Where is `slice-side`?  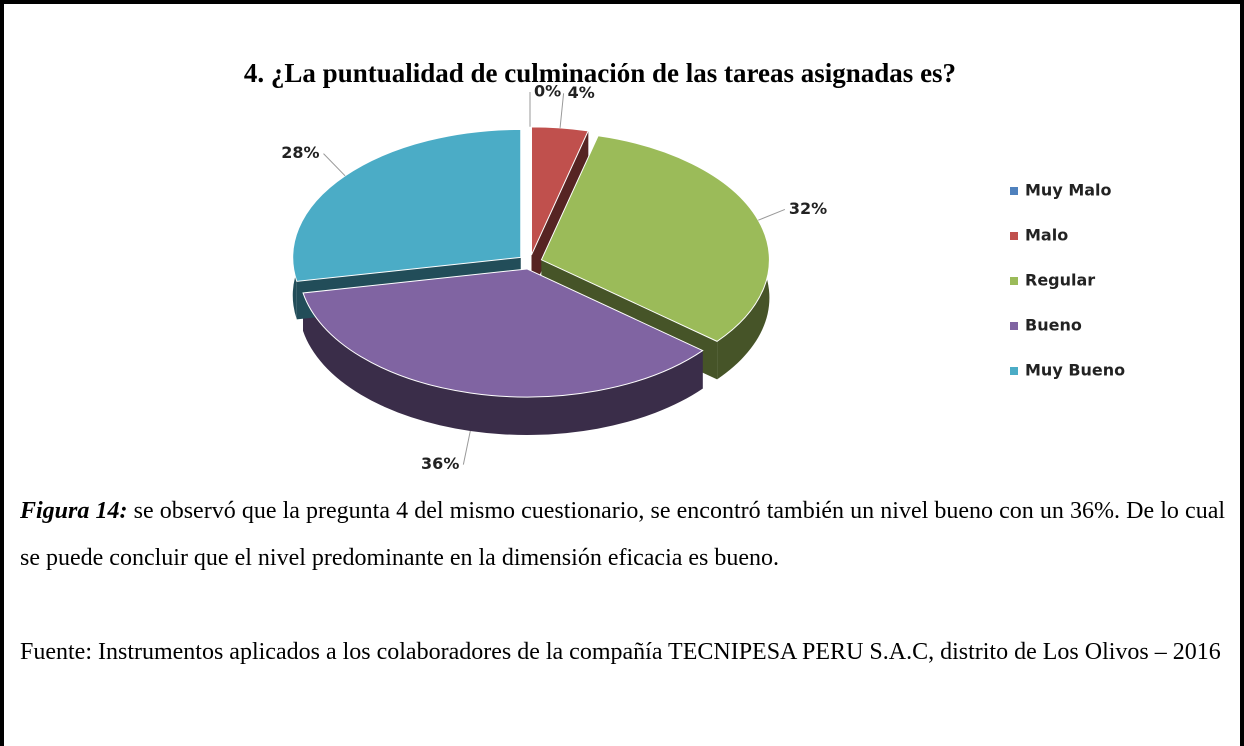
slice-side is located at coordinates (503, 363).